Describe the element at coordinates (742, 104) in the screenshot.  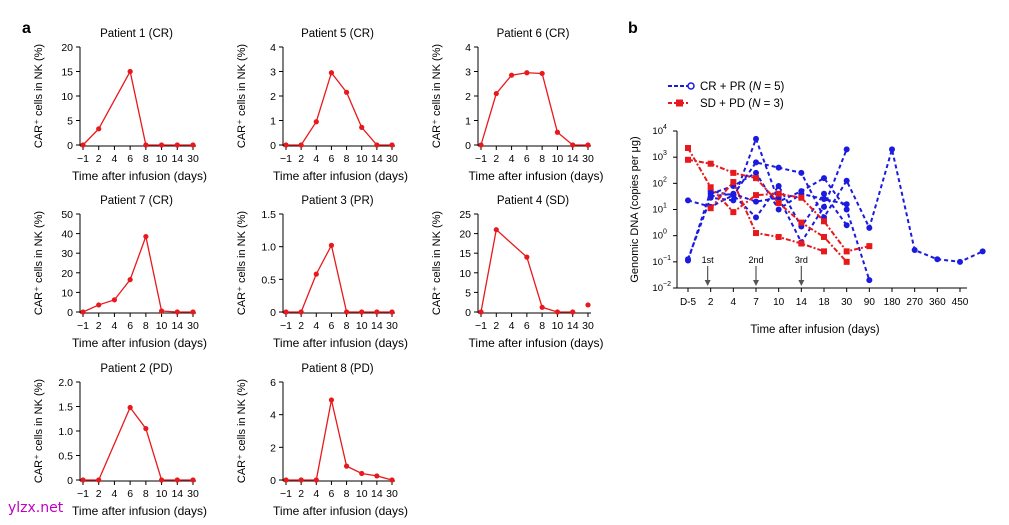
I see `legend-label: SD + PD (N = 3)` at that location.